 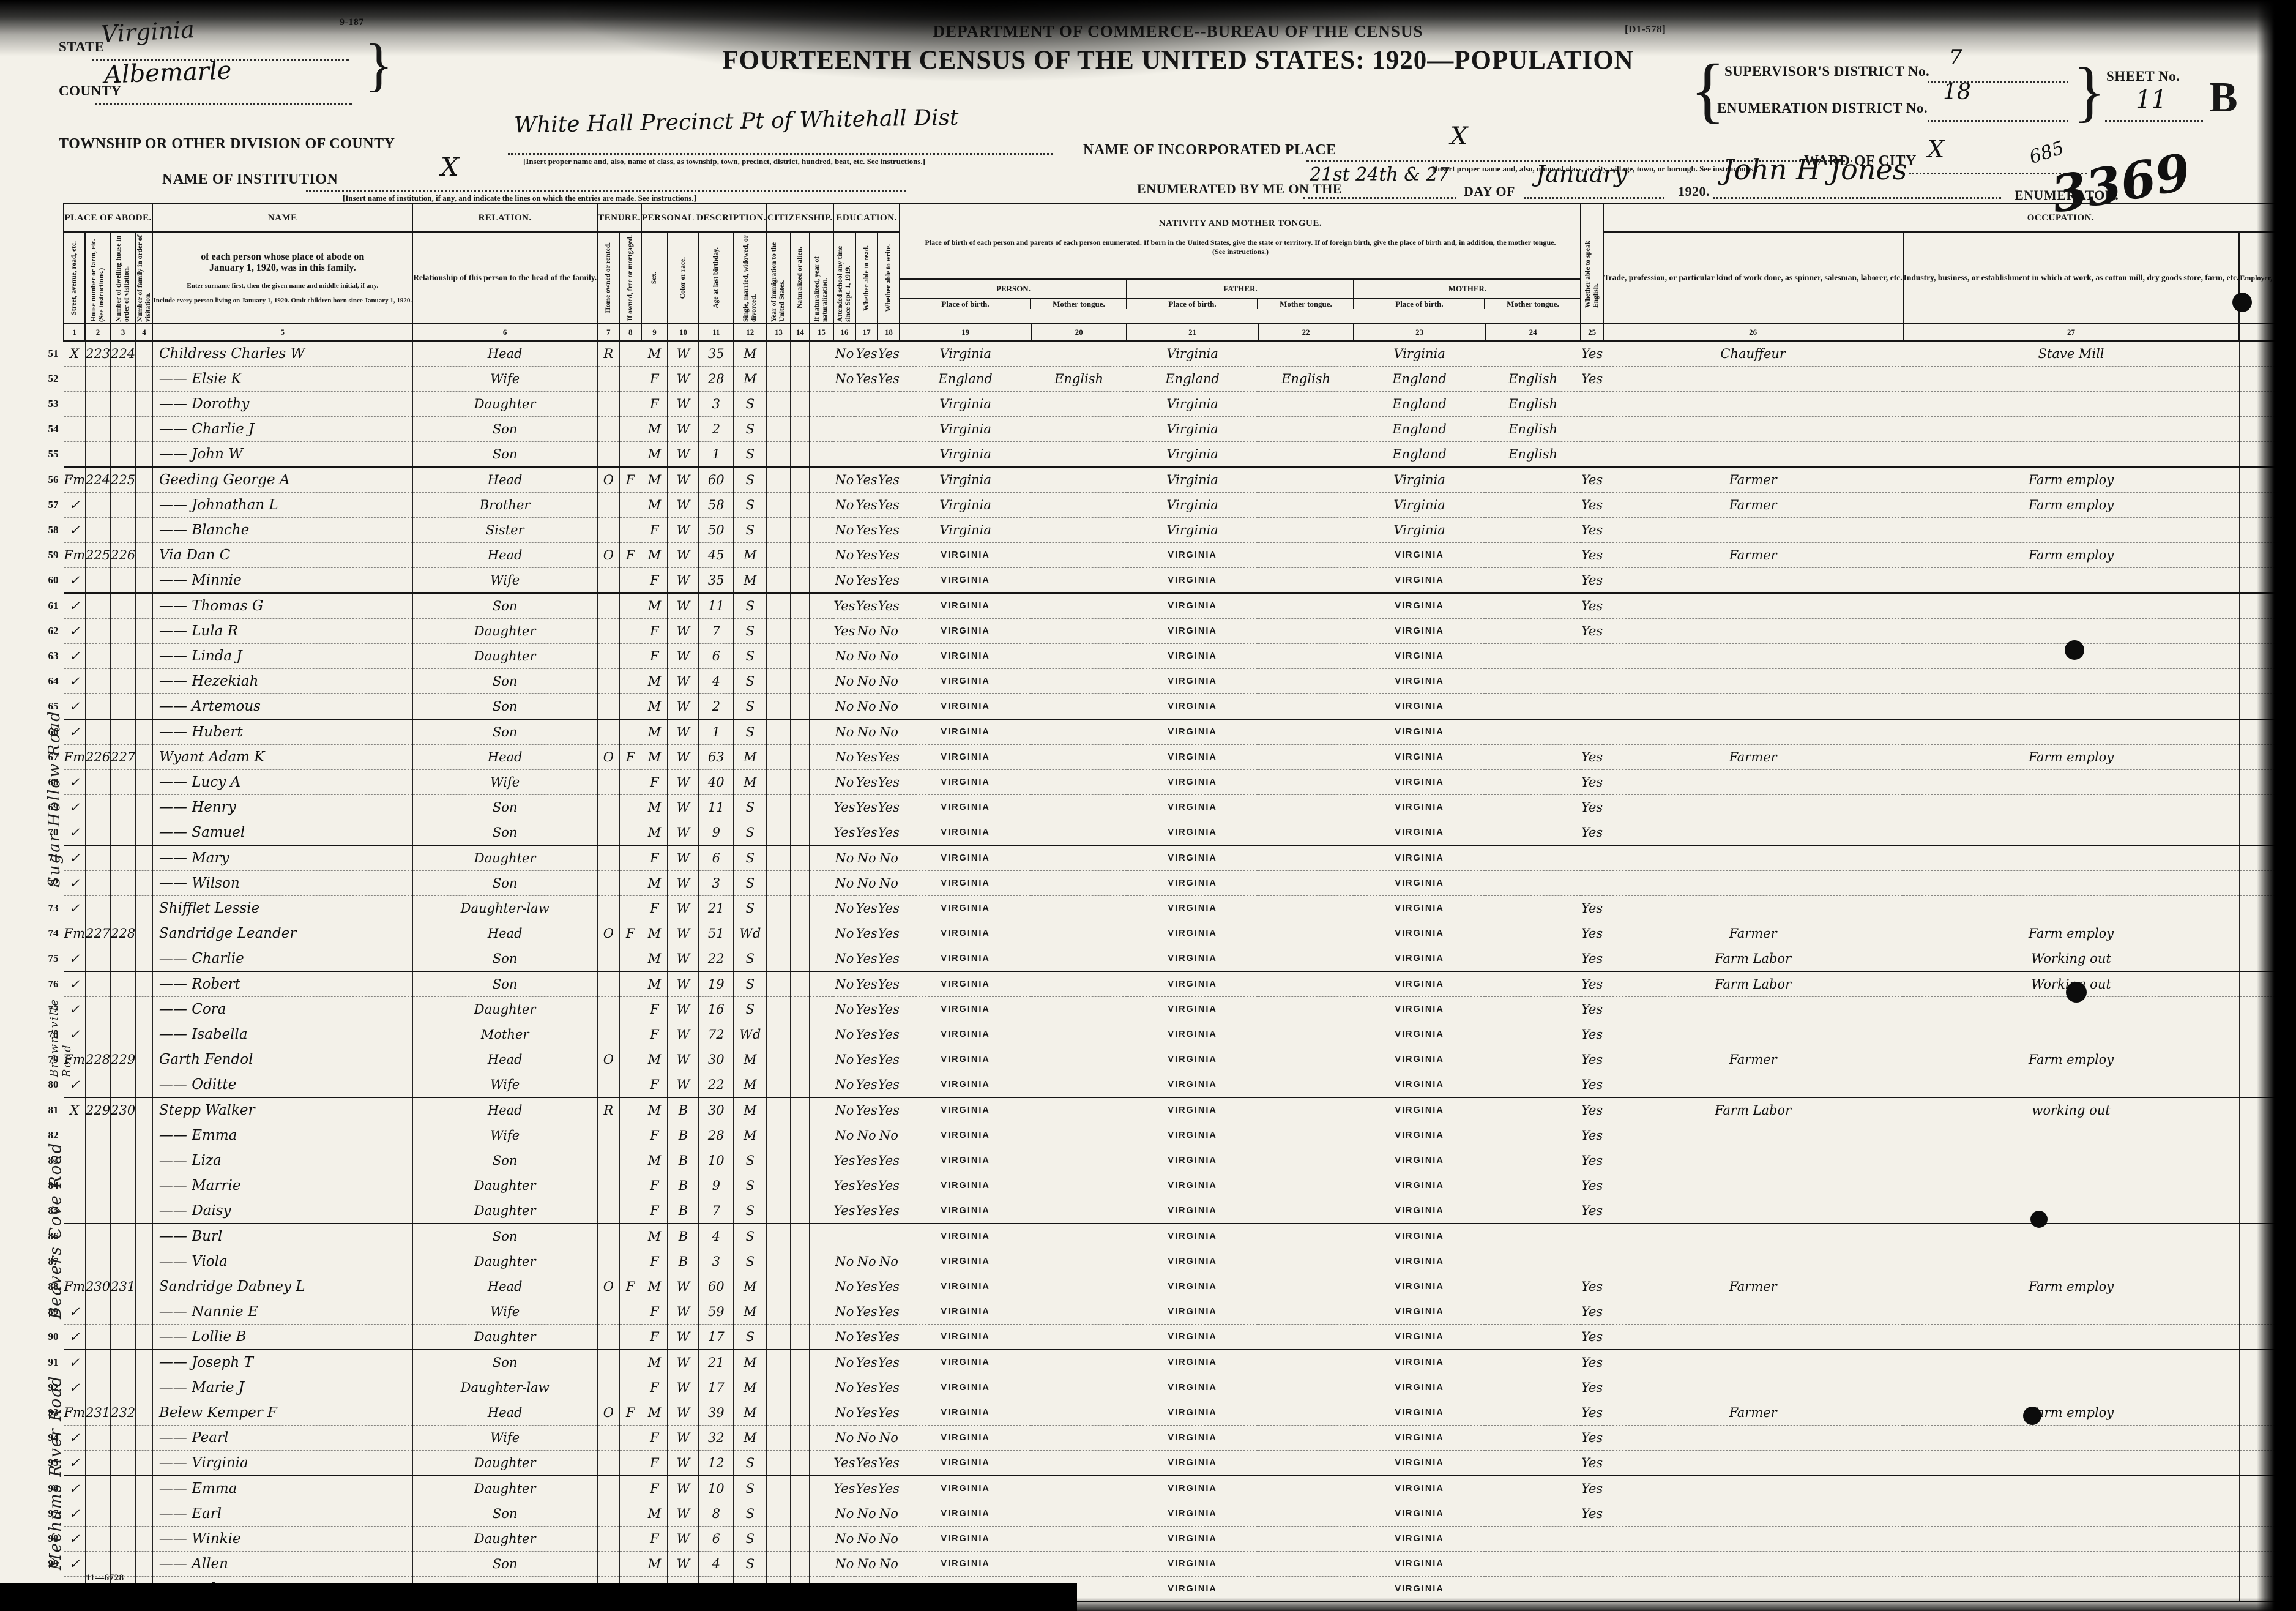 What do you see at coordinates (889, 332) in the screenshot?
I see `column-number: 18` at bounding box center [889, 332].